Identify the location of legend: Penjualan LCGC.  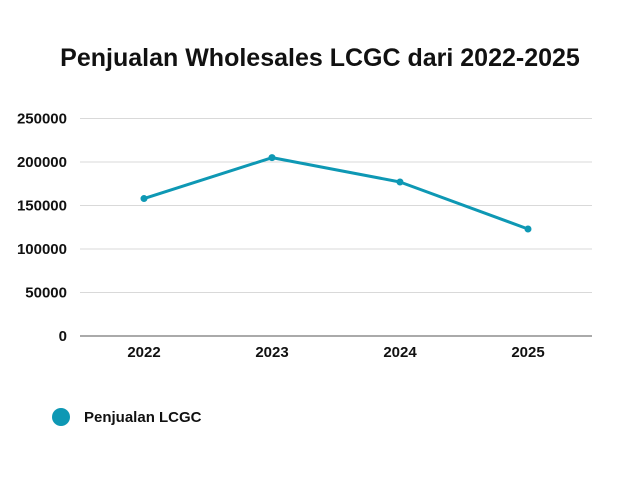
(127, 417).